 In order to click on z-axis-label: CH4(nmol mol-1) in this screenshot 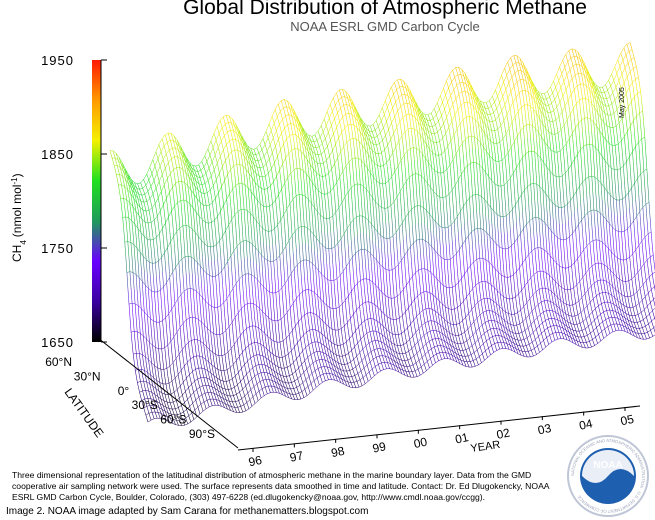, I will do `click(19, 217)`.